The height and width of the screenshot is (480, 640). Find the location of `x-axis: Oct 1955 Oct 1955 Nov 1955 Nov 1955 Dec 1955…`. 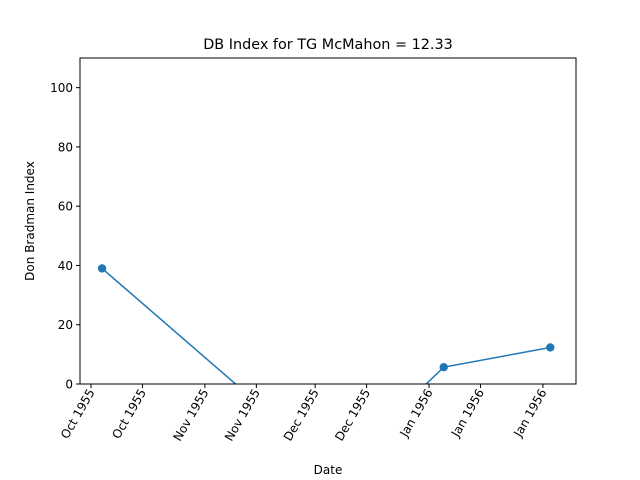

x-axis: Oct 1955 Oct 1955 Nov 1955 Nov 1955 Dec 1955… is located at coordinates (304, 414).